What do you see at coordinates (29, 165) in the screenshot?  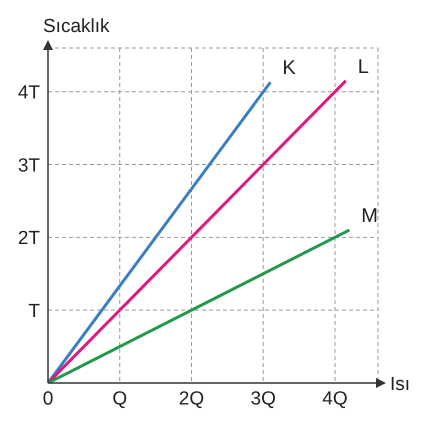 I see `y-tick-label: 3T` at bounding box center [29, 165].